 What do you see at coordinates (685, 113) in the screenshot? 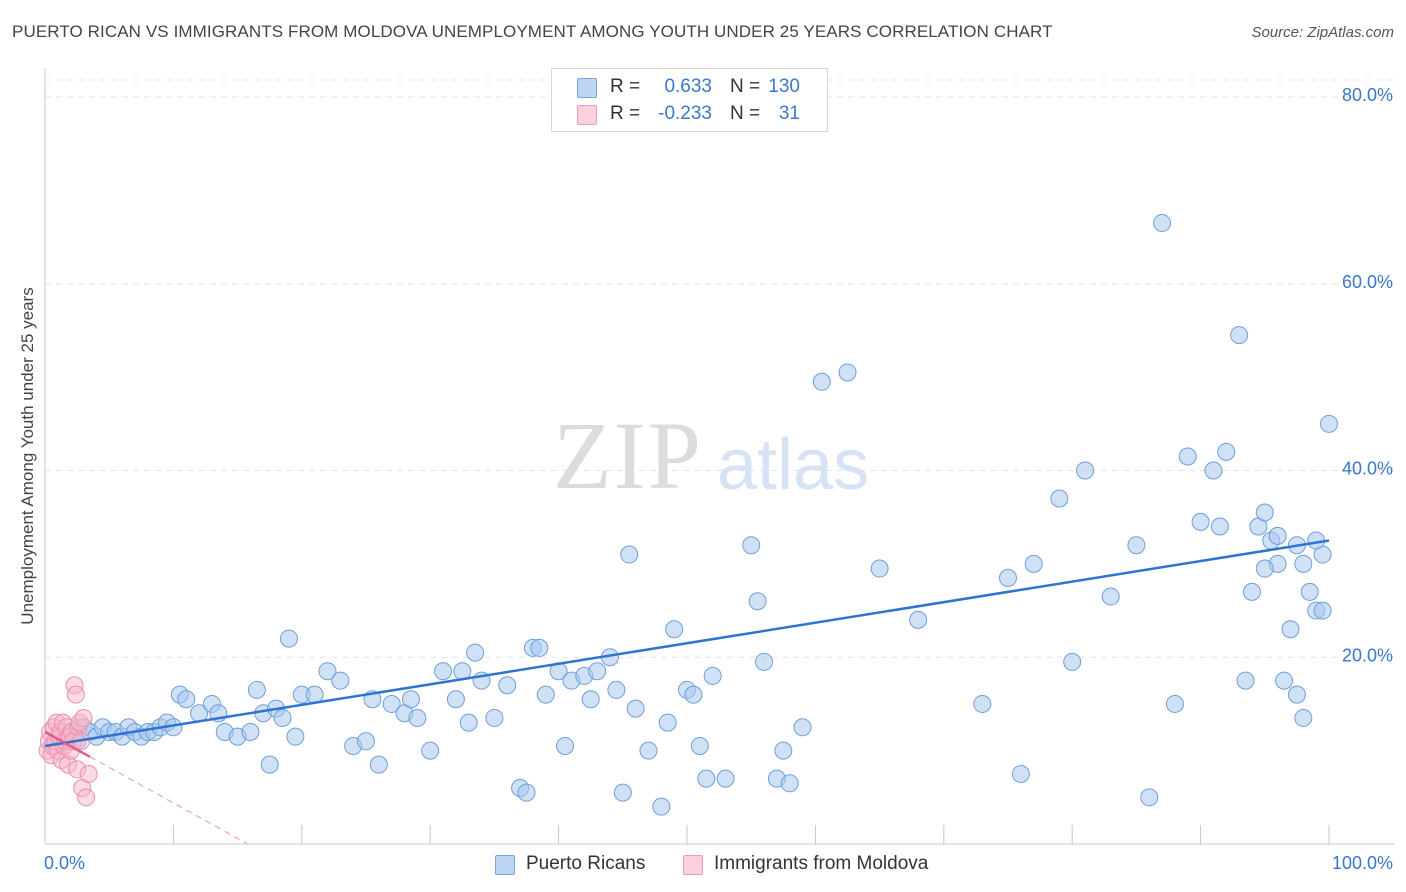
I see `legend-r-value: -0.233` at bounding box center [685, 113].